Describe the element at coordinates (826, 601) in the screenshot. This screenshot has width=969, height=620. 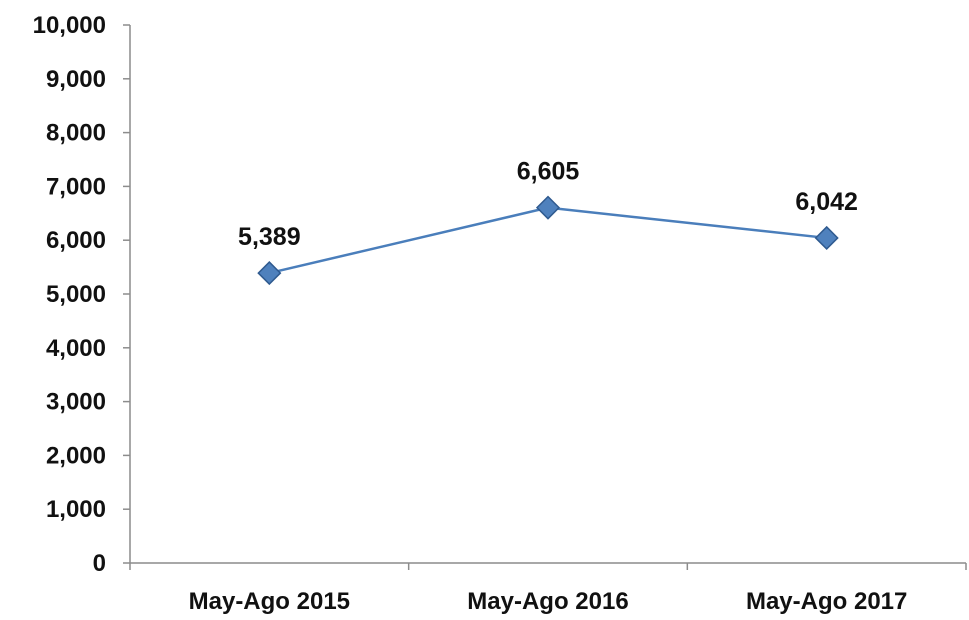
I see `x-tick-label: May-Ago 2017` at that location.